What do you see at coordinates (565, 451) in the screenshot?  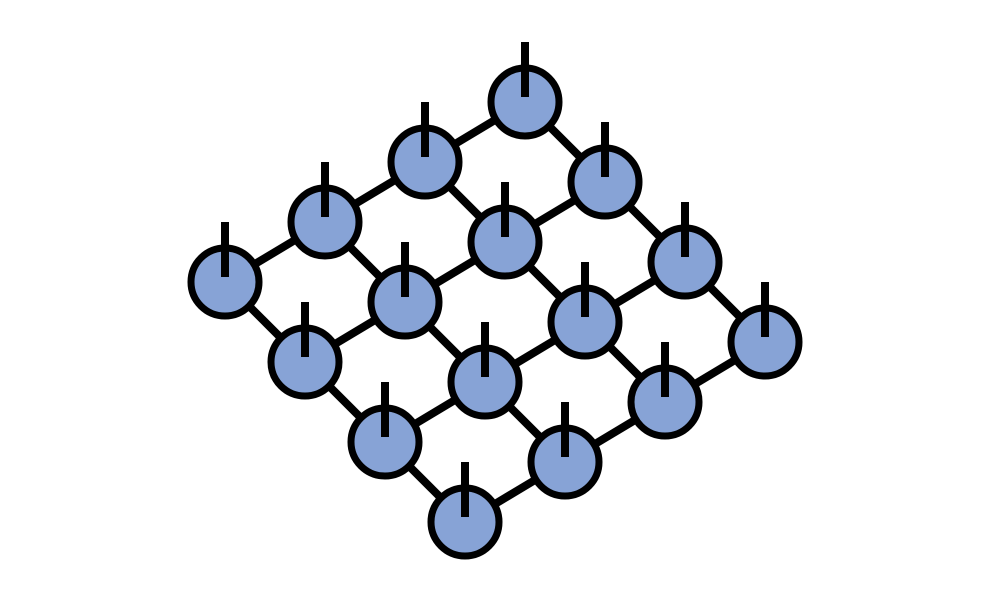 I see `node-r3-c1` at bounding box center [565, 451].